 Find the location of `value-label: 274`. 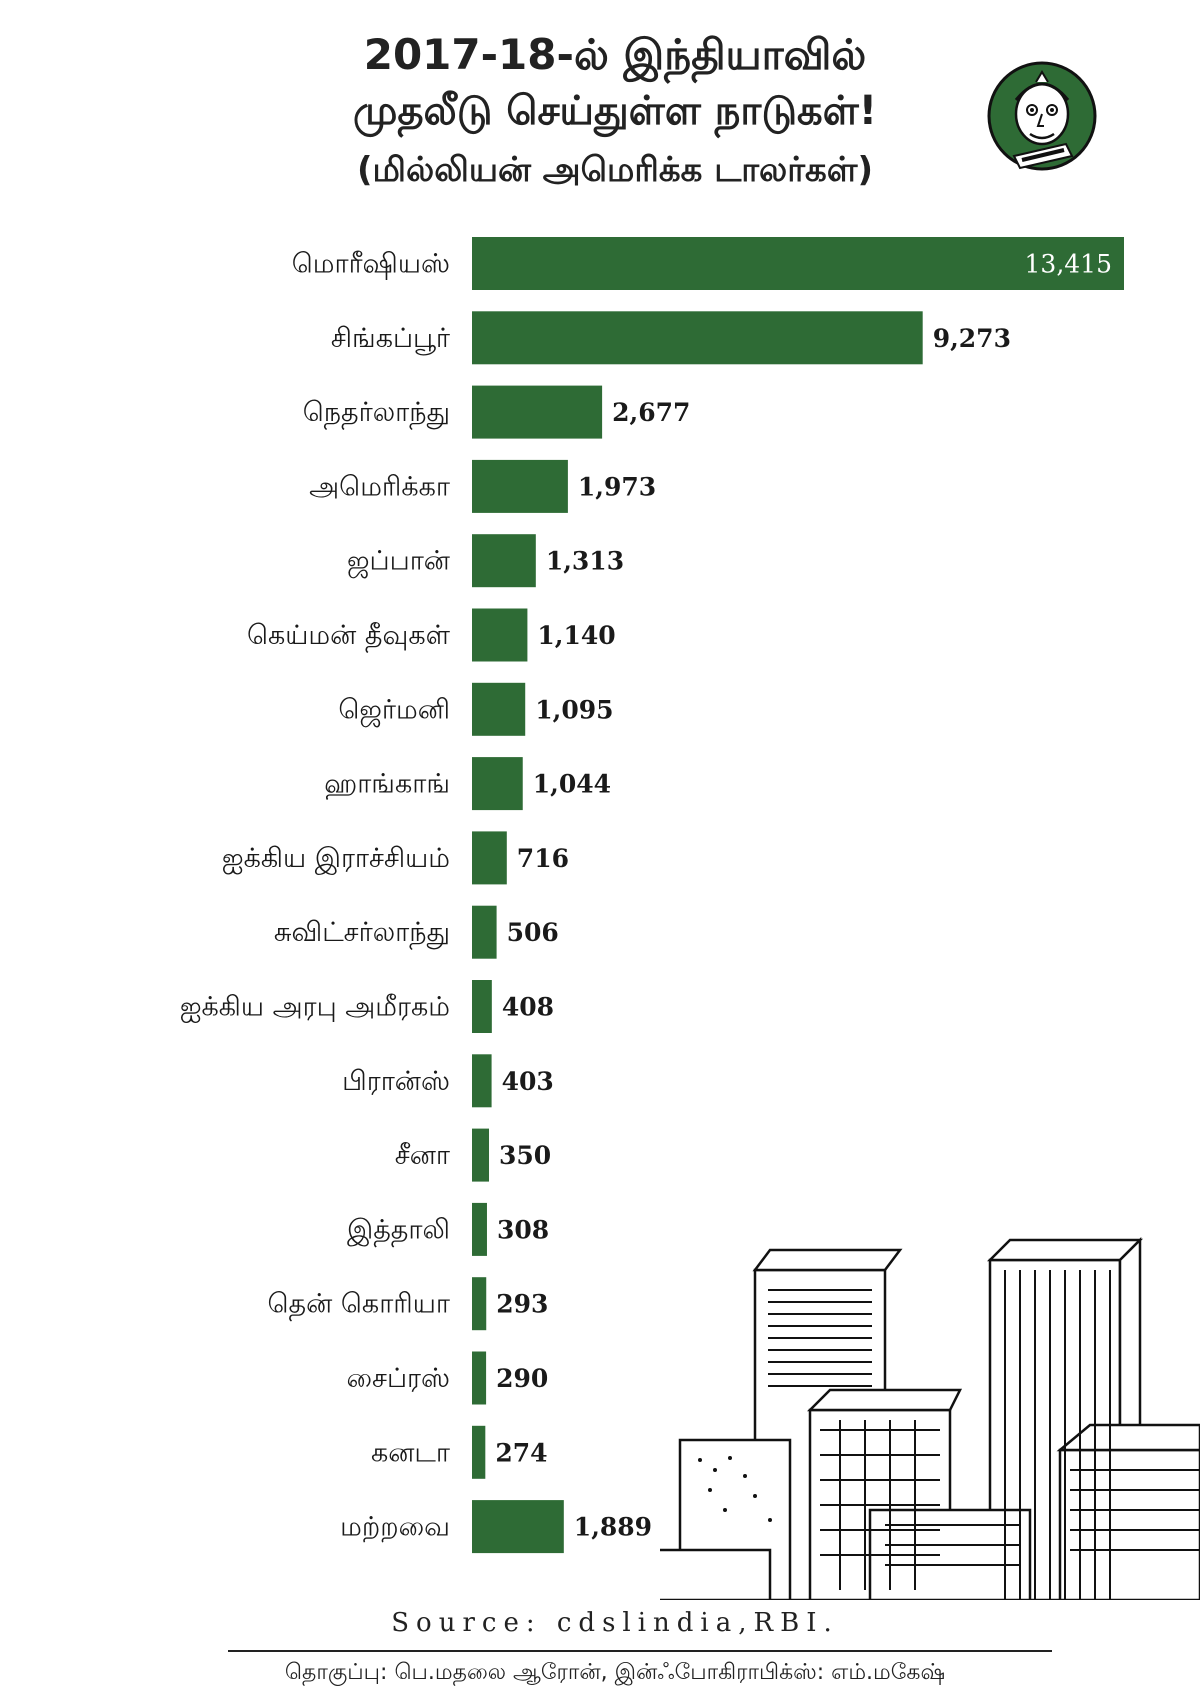

value-label: 274 is located at coordinates (521, 1452).